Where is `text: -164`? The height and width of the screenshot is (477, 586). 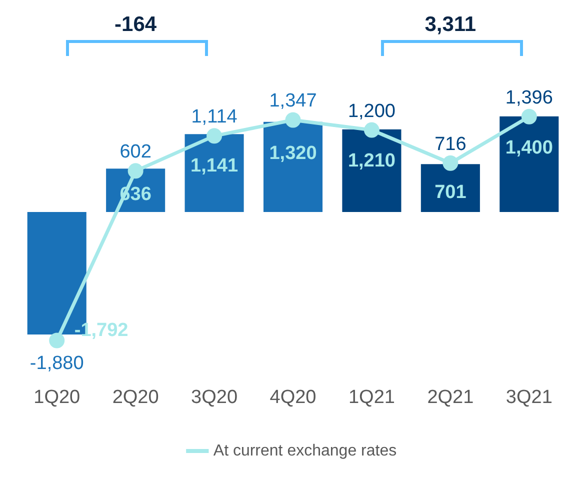 text: -164 is located at coordinates (136, 25).